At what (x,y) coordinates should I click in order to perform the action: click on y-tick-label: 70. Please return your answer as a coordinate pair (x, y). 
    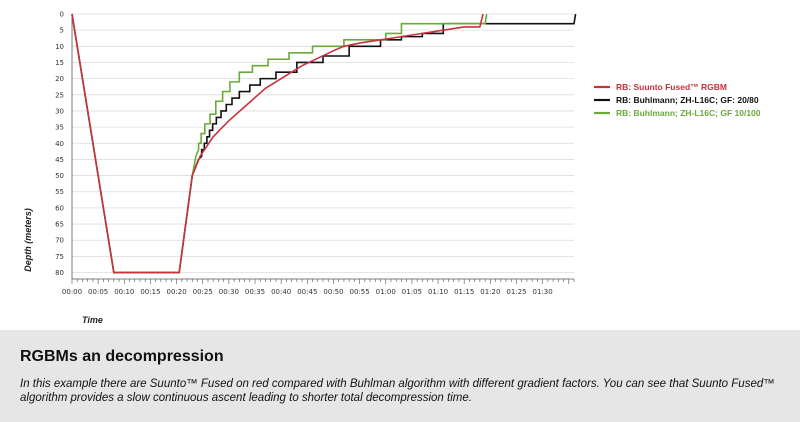
    Looking at the image, I should click on (59, 241).